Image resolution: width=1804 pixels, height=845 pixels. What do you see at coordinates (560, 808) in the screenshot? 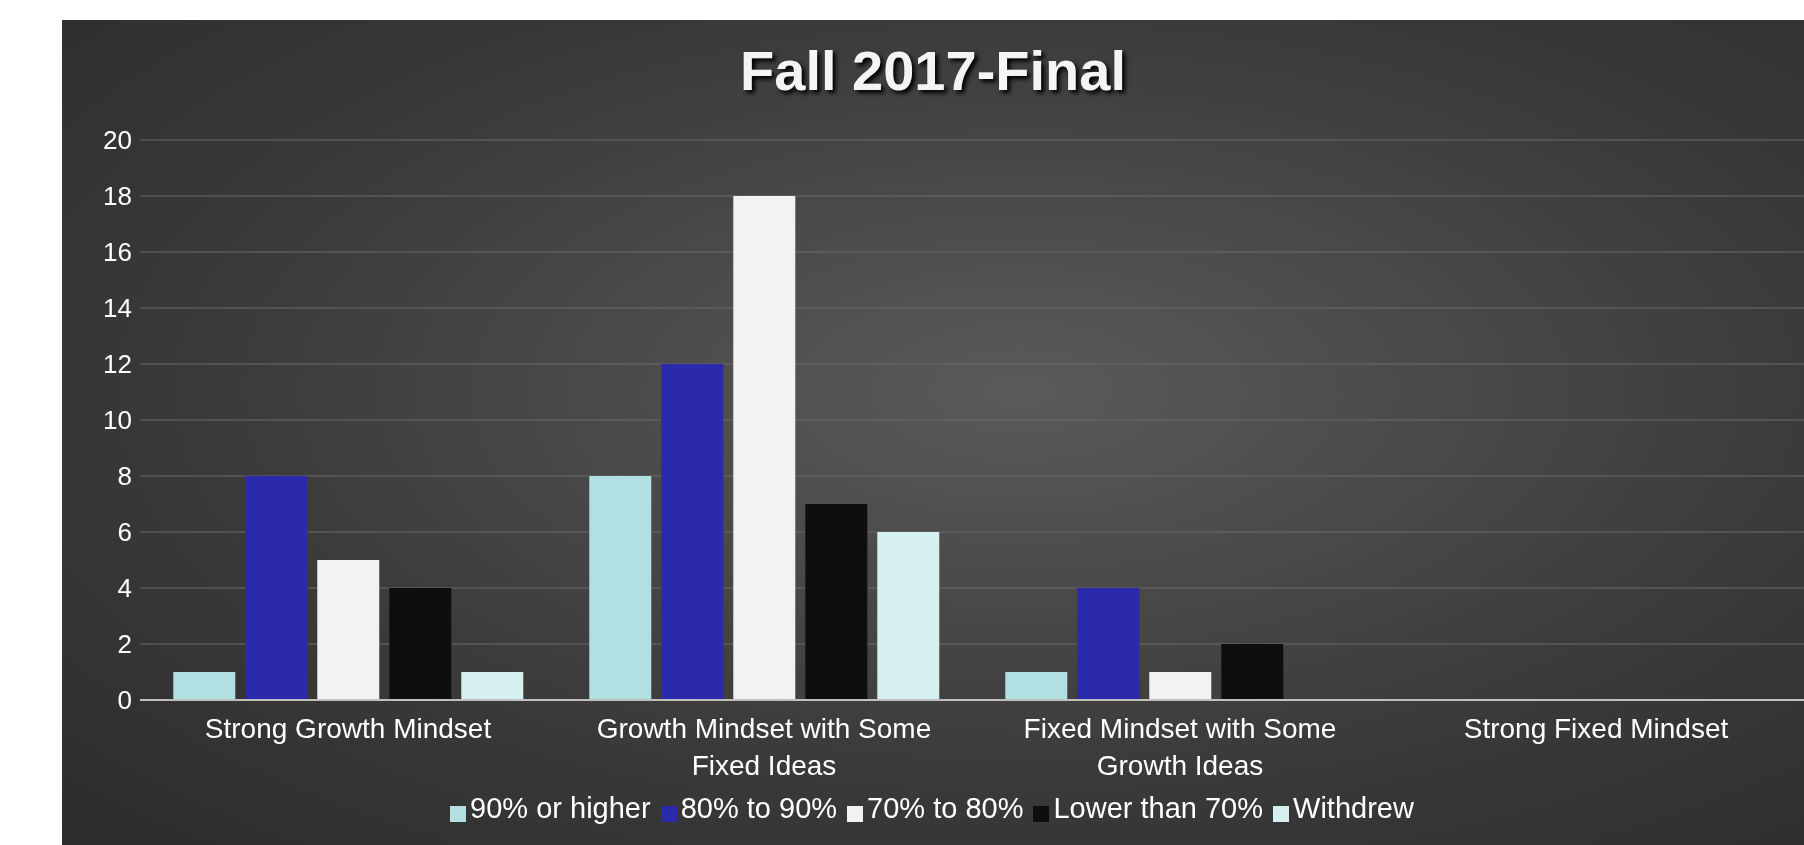
I see `legend-label: 90% or higher` at bounding box center [560, 808].